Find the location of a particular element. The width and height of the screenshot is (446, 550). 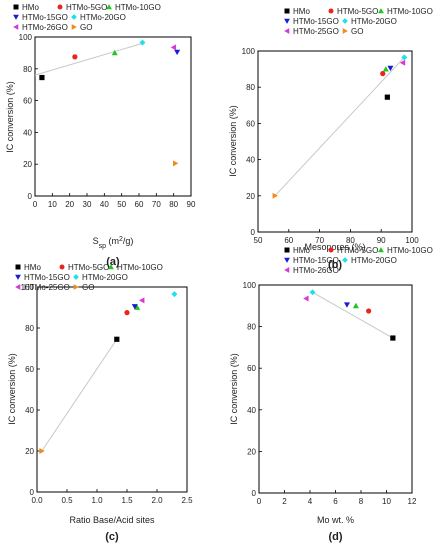

legend-label: HTMo-5GO is located at coordinates (357, 11).